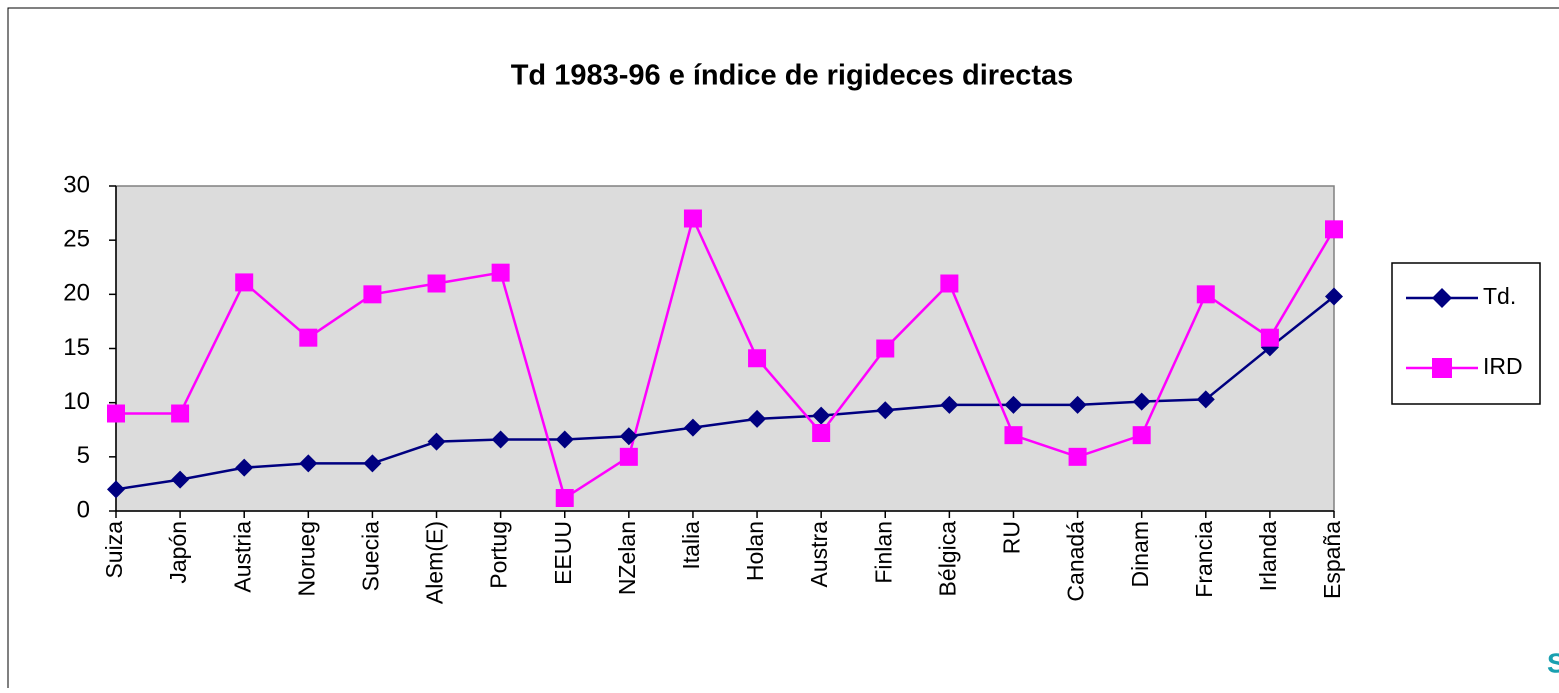 This screenshot has width=1559, height=693. Describe the element at coordinates (1499, 296) in the screenshot. I see `legend-label: Td.` at that location.